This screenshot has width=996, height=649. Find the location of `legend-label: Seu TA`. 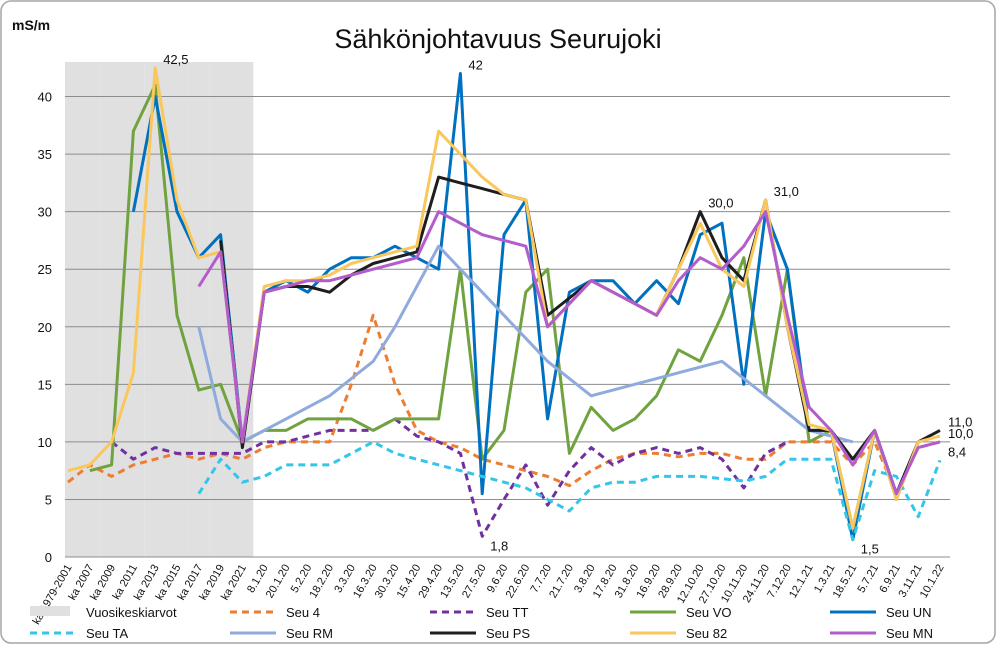

legend-label: Seu TA is located at coordinates (107, 633).